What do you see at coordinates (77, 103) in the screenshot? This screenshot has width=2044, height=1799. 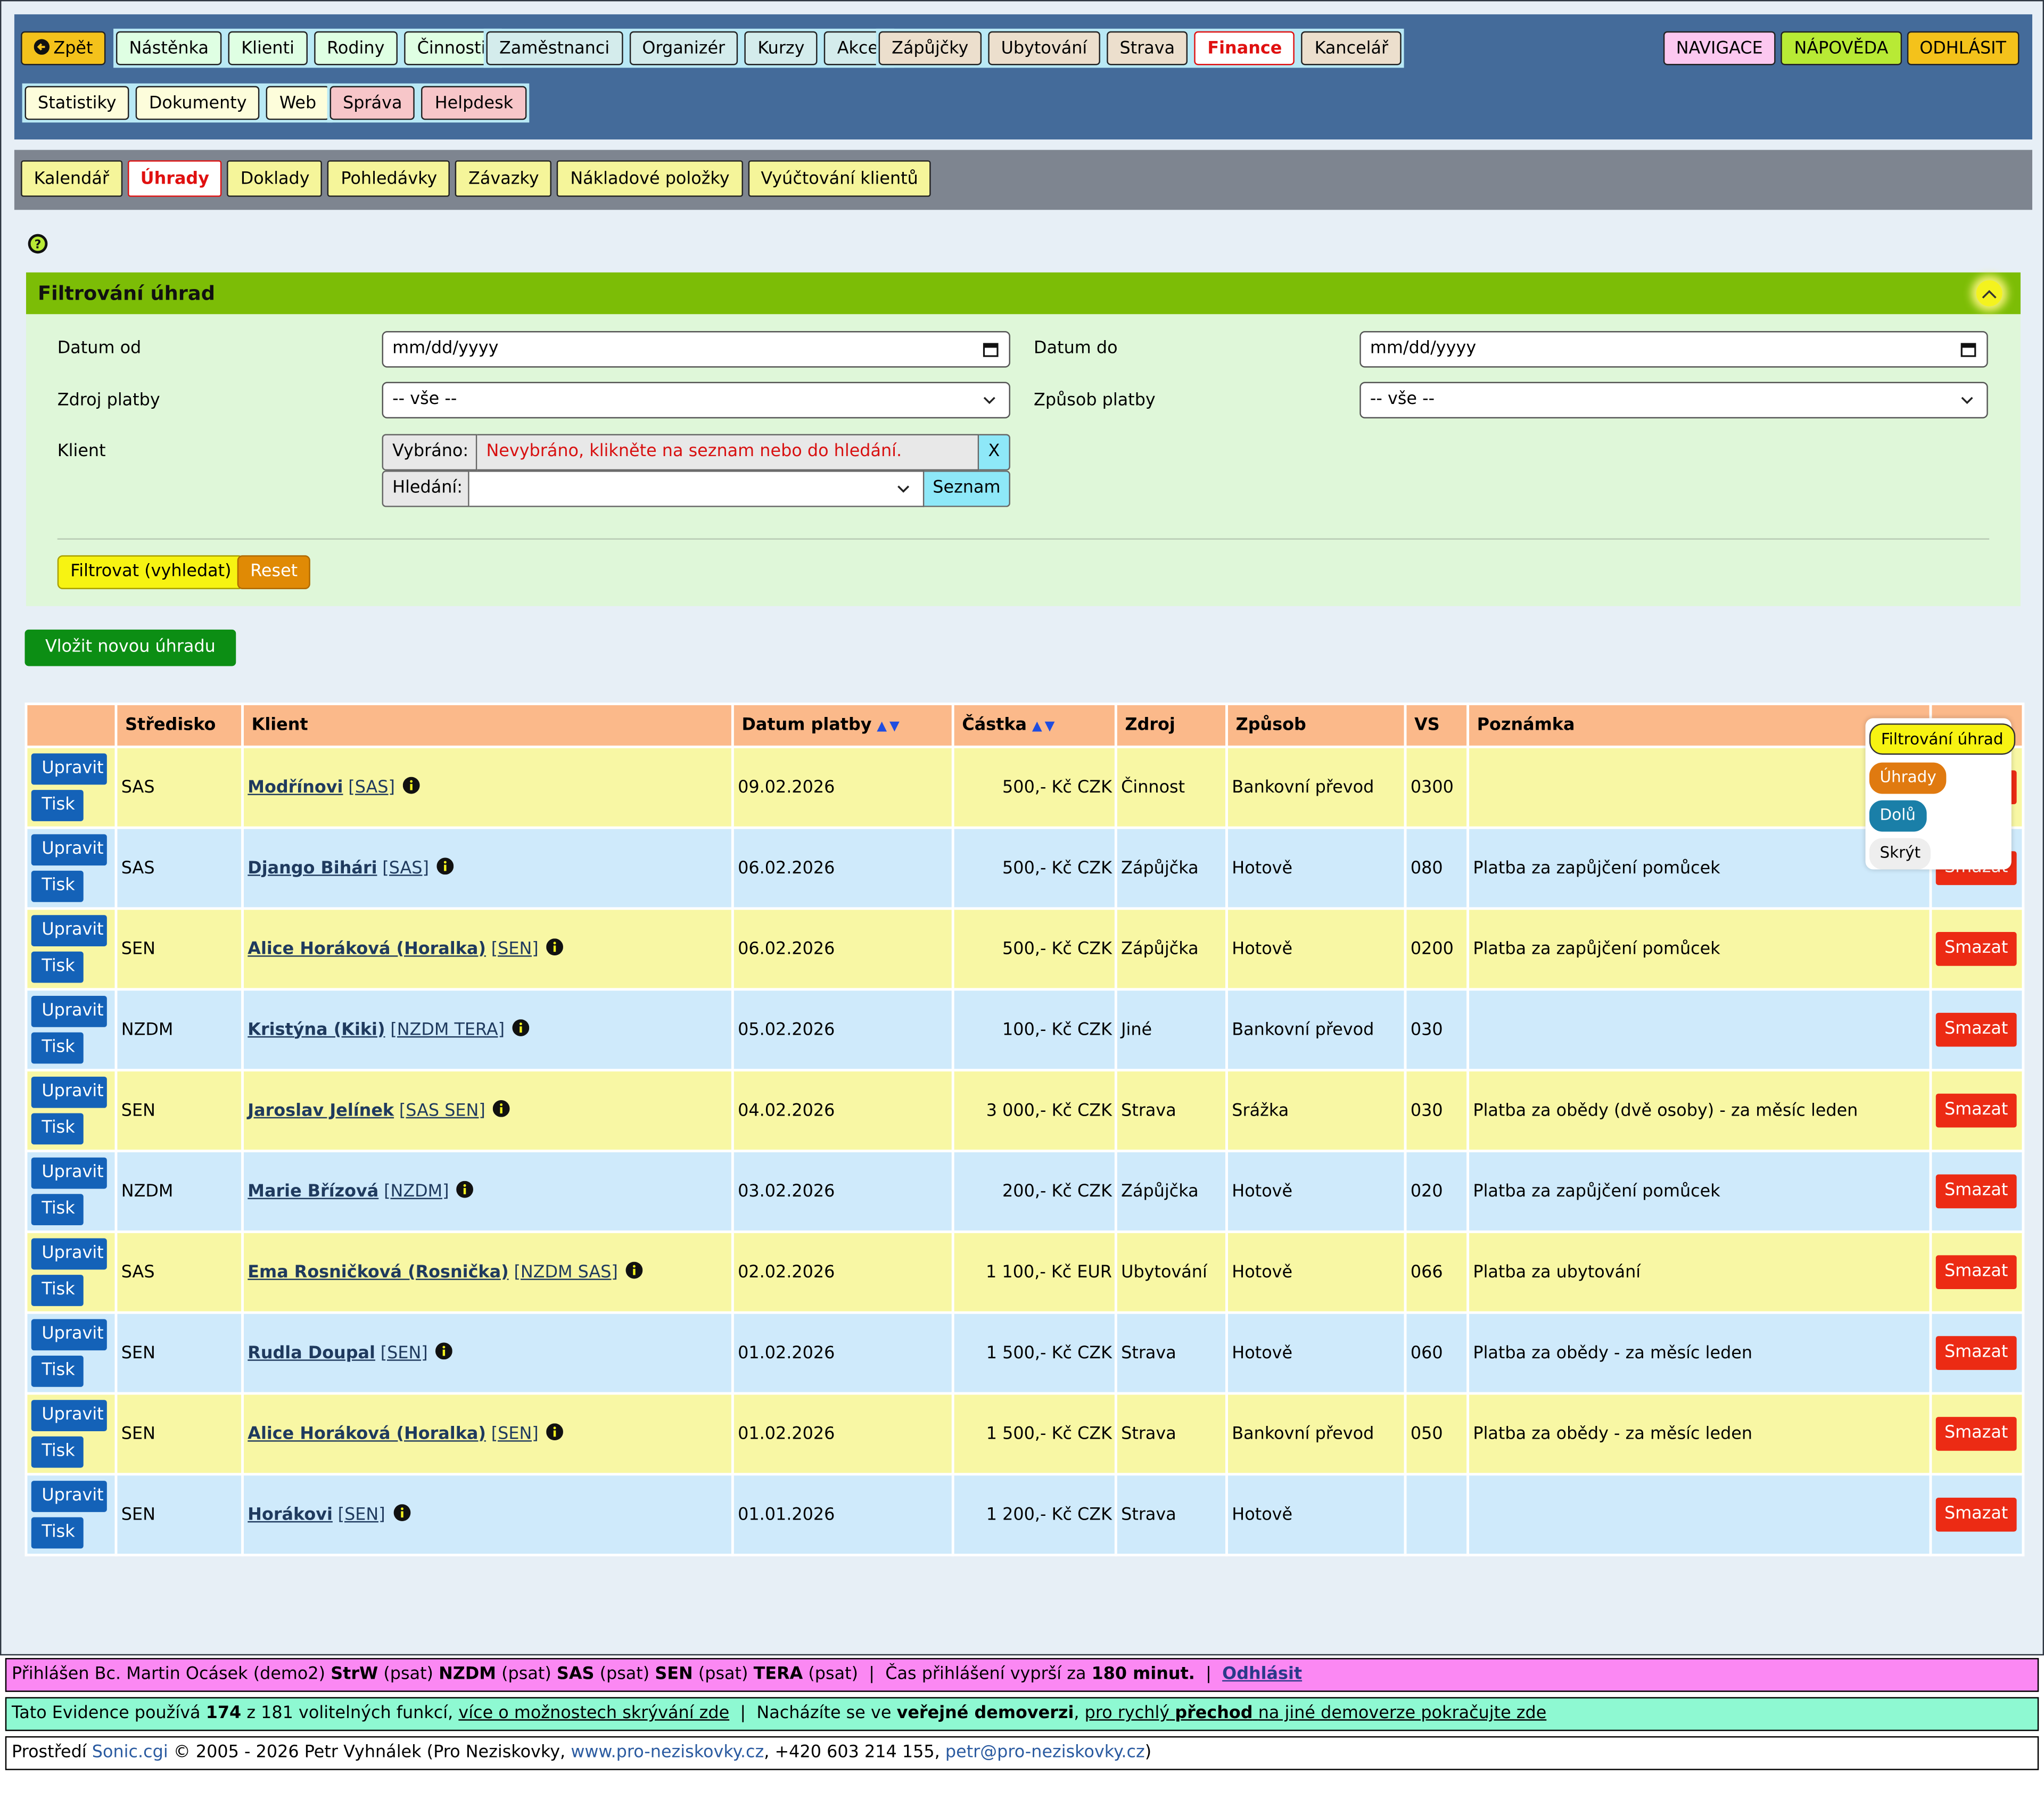 I see `nav-statistiky: Statistiky` at bounding box center [77, 103].